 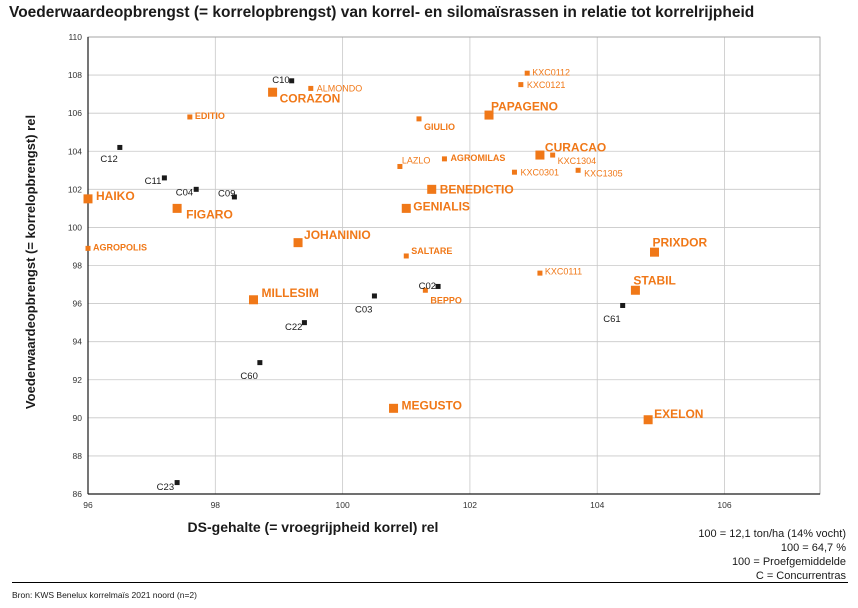 What do you see at coordinates (340, 89) in the screenshot?
I see `label-almondo: ALMONDO` at bounding box center [340, 89].